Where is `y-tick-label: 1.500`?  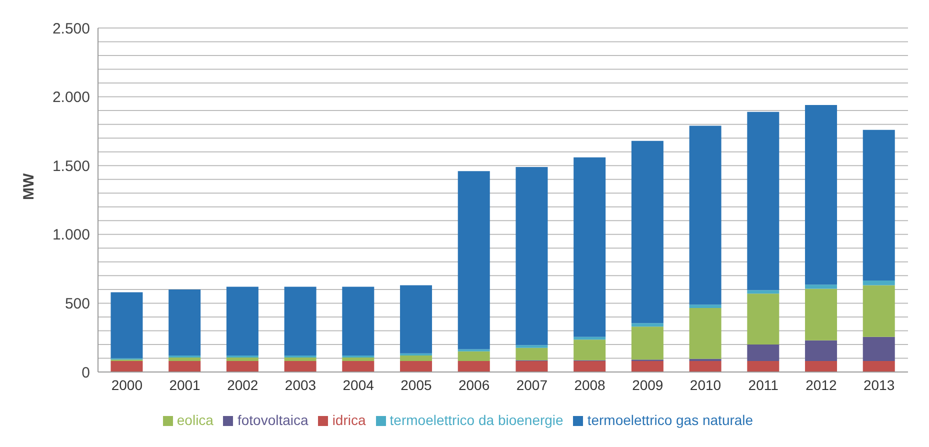 y-tick-label: 1.500 is located at coordinates (71, 166).